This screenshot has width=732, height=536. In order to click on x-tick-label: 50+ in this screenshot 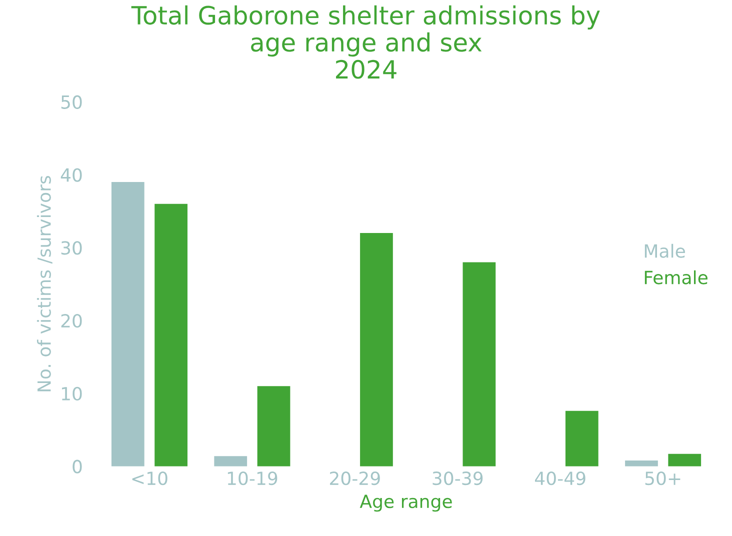, I will do `click(662, 479)`.